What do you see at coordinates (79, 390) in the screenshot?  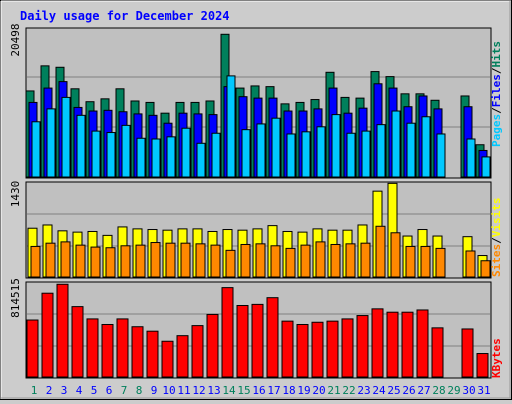 I see `day-label-4: 4` at bounding box center [79, 390].